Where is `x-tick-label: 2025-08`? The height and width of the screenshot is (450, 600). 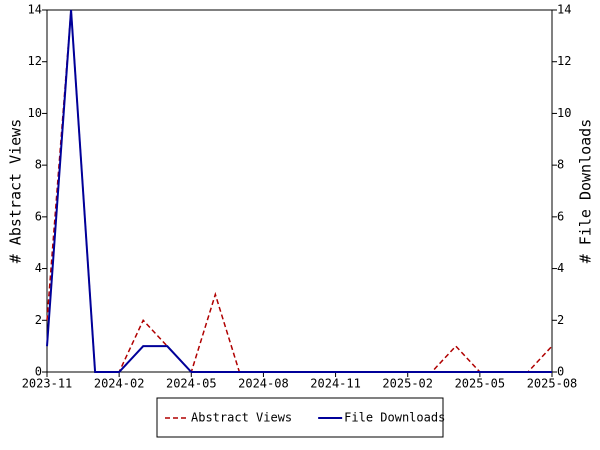
x-tick-label: 2025-08 is located at coordinates (552, 384).